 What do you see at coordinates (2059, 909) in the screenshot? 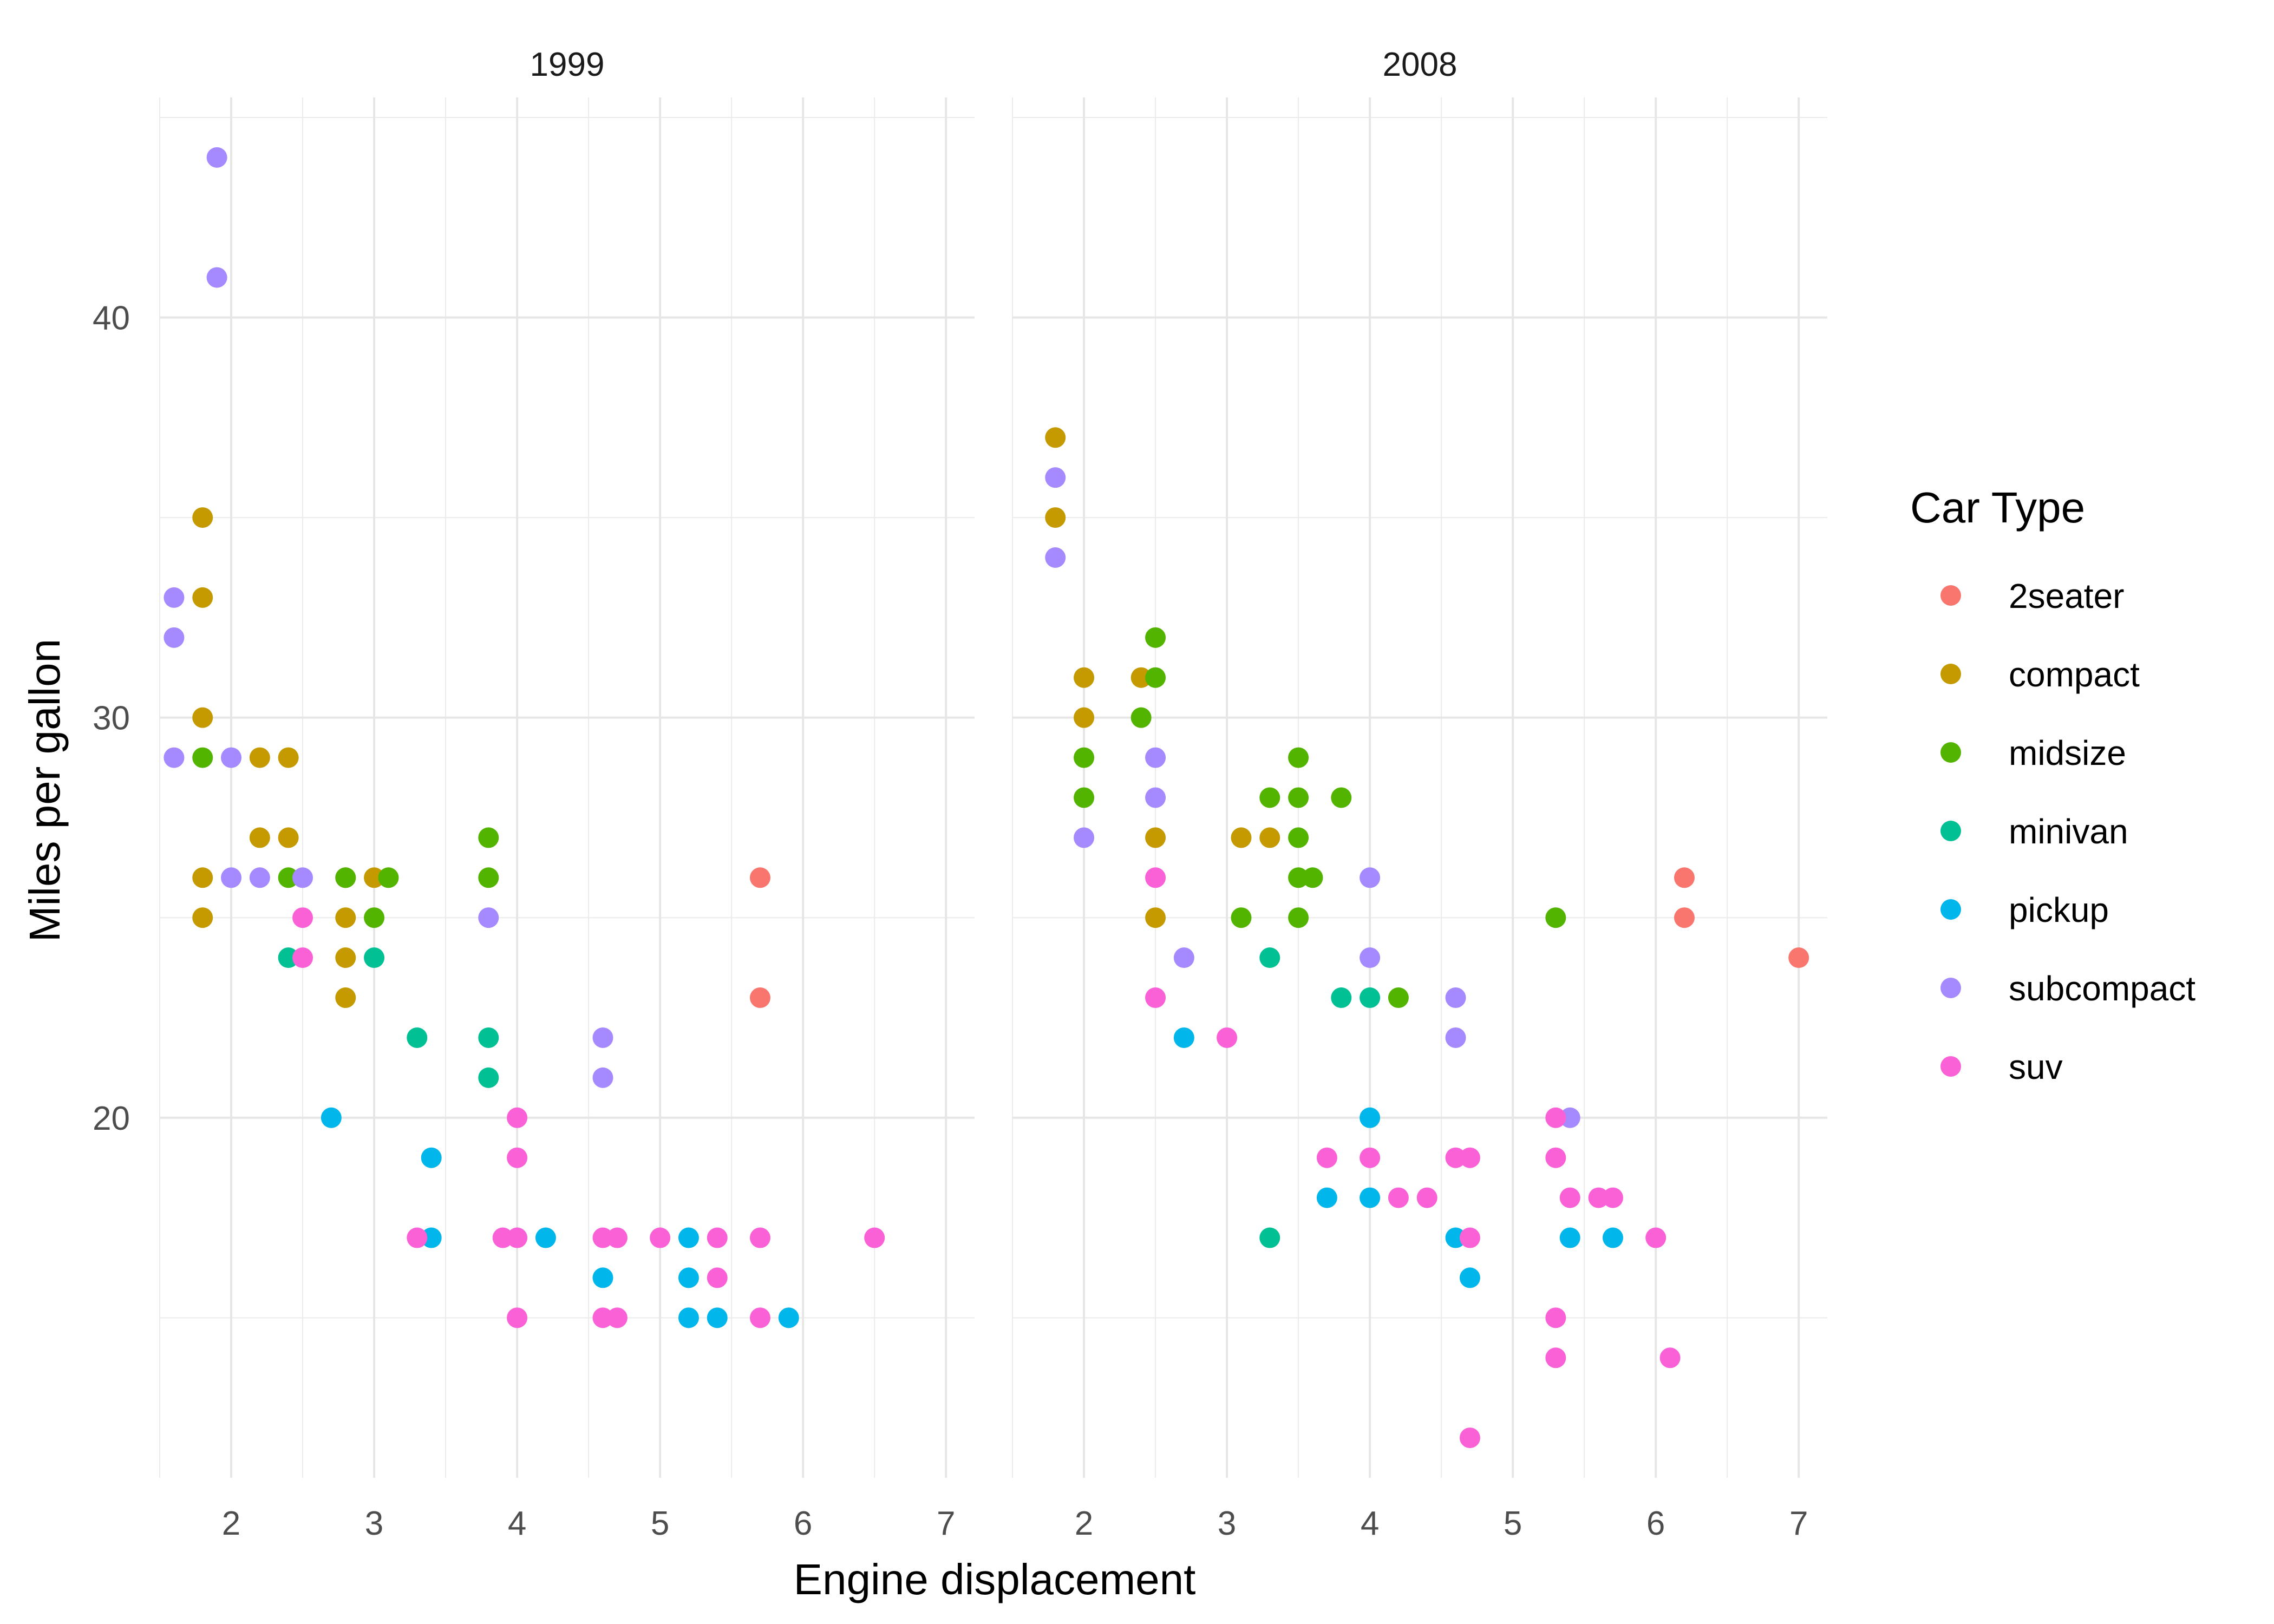
I see `legend-label-pickup: pickup` at bounding box center [2059, 909].